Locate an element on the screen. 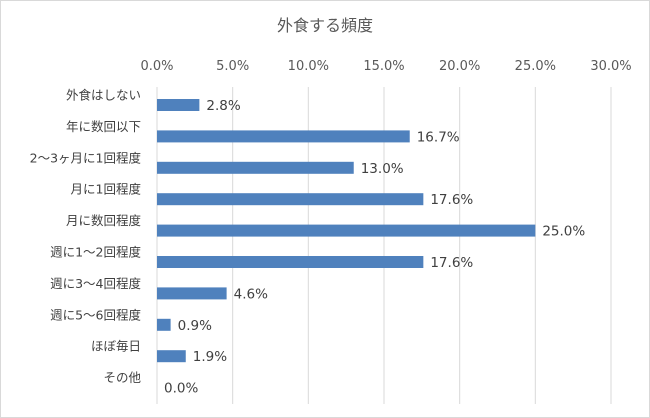  data-label: 0.0% is located at coordinates (181, 389).